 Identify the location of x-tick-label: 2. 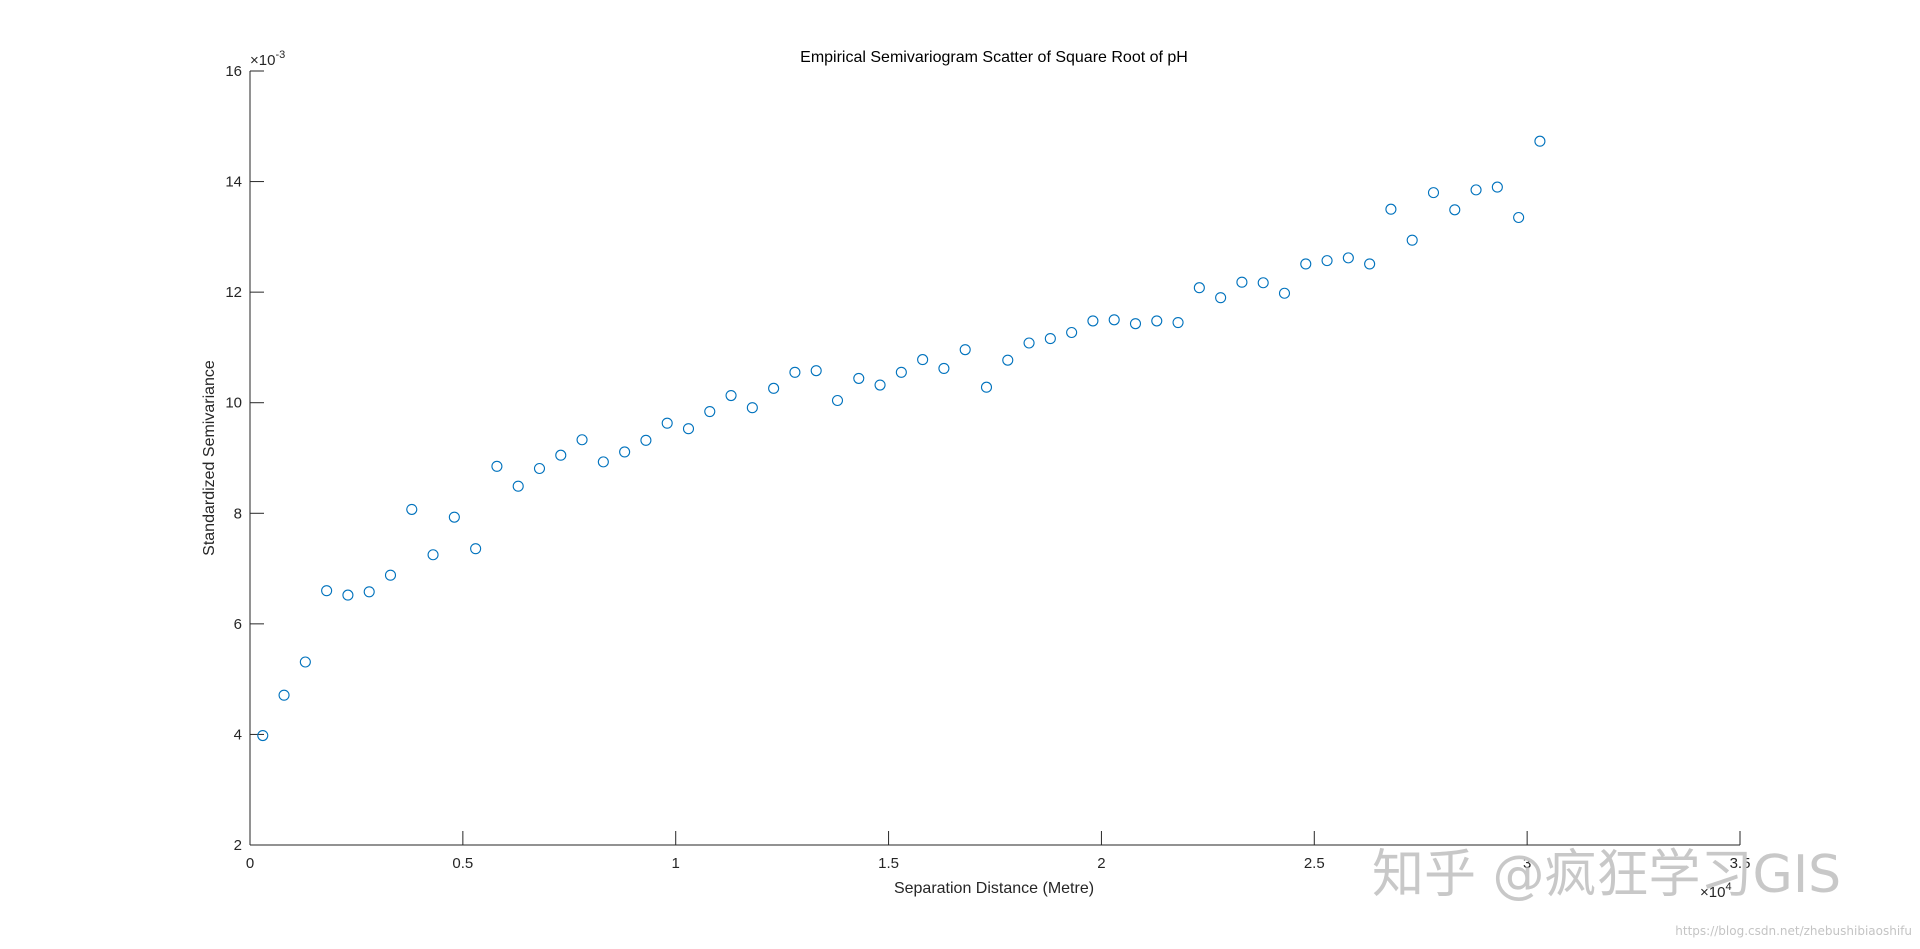
(1101, 863).